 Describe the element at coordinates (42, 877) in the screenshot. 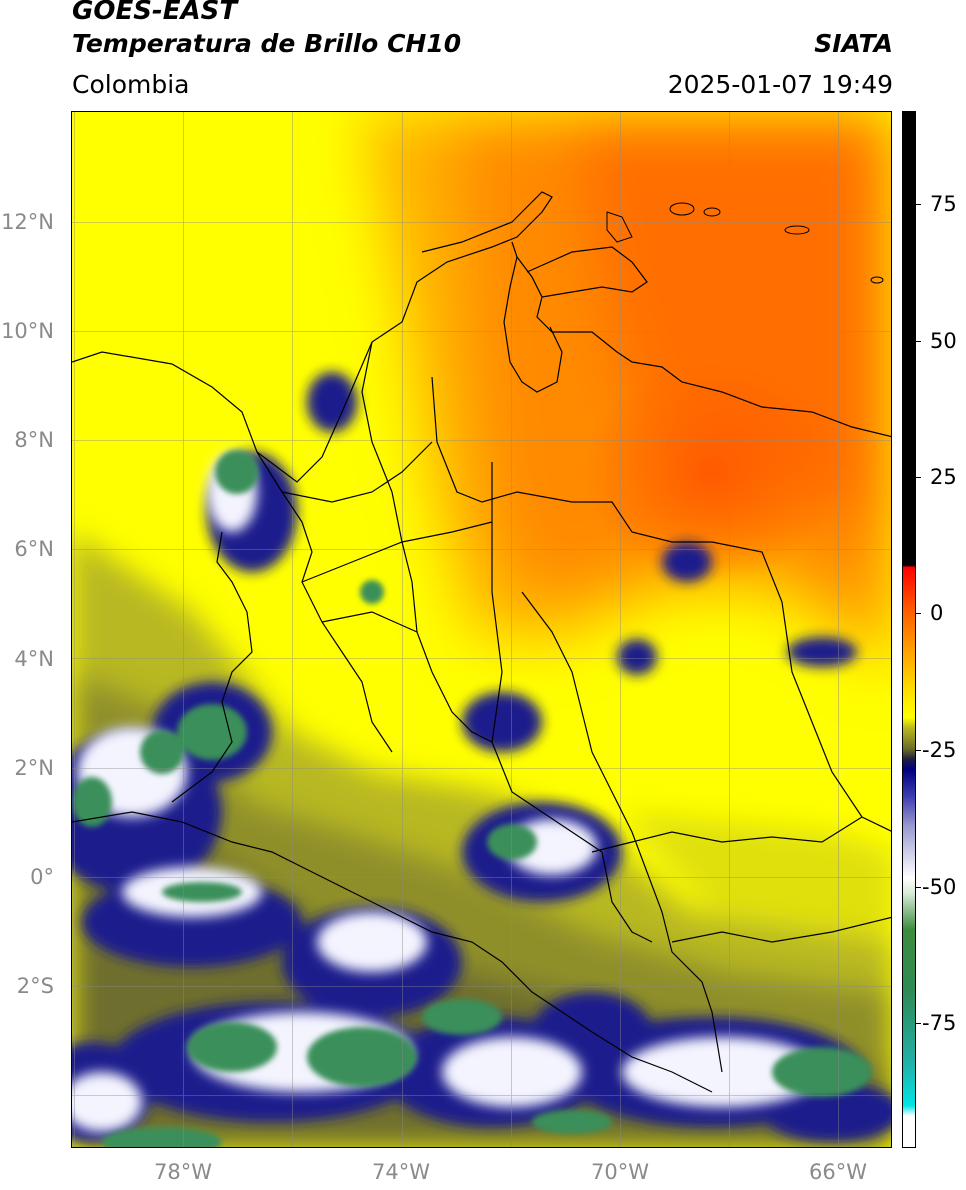

I see `lat-tick-0: 0°` at that location.